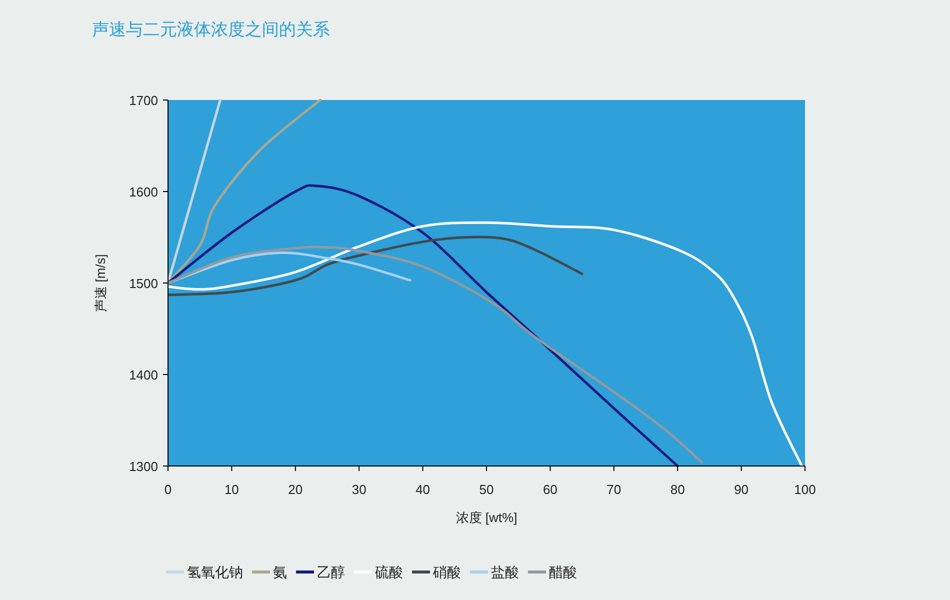 The image size is (950, 600). I want to click on y-tick-label: 1400, so click(143, 375).